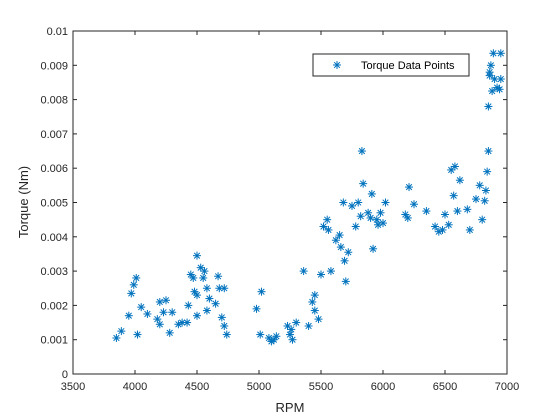 The width and height of the screenshot is (560, 420). What do you see at coordinates (383, 387) in the screenshot?
I see `x-tick-label: 6000` at bounding box center [383, 387].